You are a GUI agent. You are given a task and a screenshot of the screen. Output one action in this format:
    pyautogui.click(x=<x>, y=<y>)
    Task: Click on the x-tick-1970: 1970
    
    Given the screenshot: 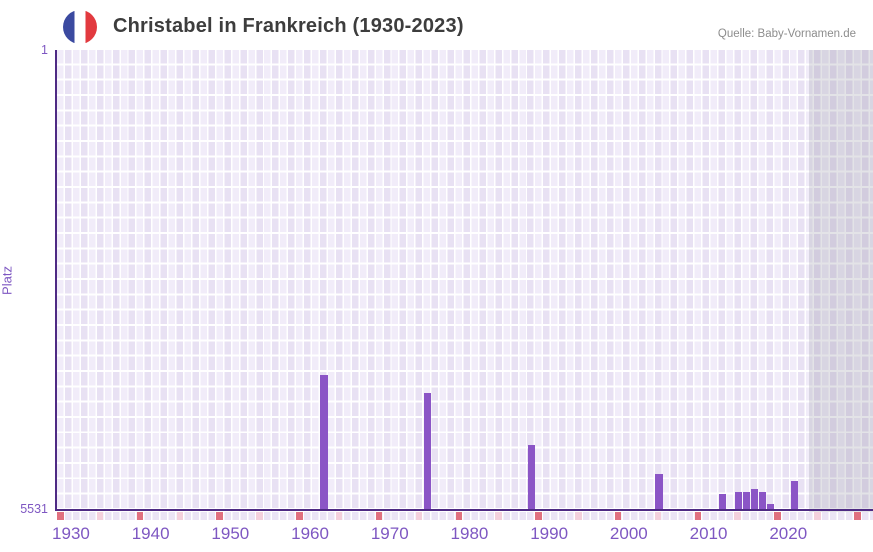 What is the action you would take?
    pyautogui.click(x=389, y=533)
    